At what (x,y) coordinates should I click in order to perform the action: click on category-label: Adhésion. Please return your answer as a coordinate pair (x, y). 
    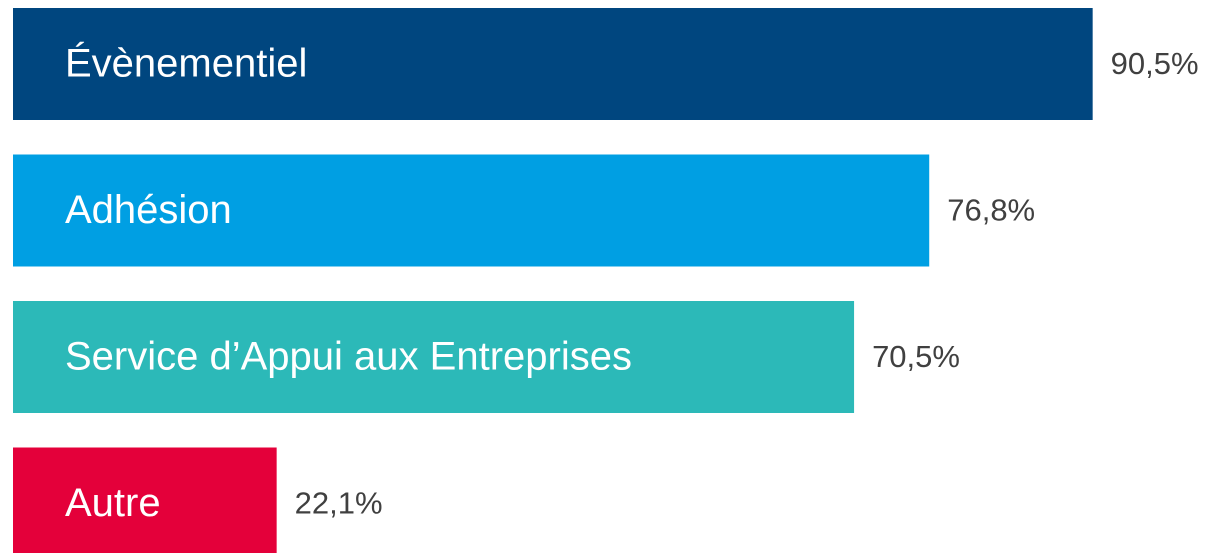
    Looking at the image, I should click on (148, 210).